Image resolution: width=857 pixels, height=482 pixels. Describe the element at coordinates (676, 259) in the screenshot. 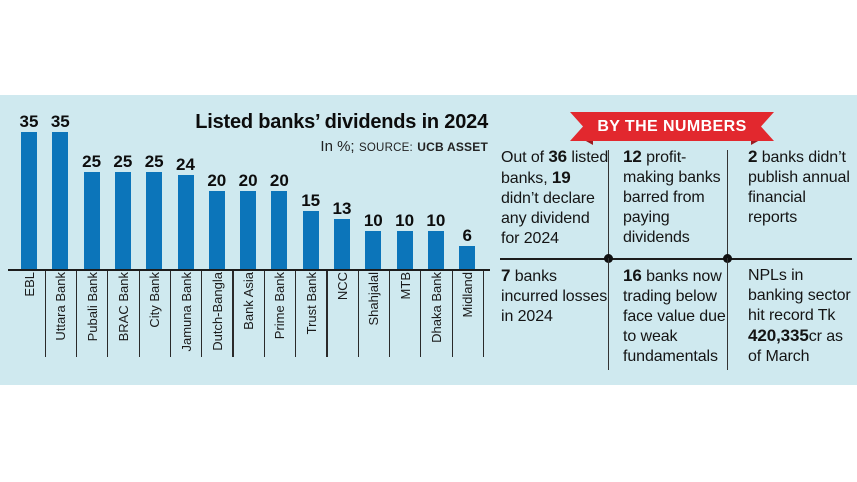

I see `row-divider` at that location.